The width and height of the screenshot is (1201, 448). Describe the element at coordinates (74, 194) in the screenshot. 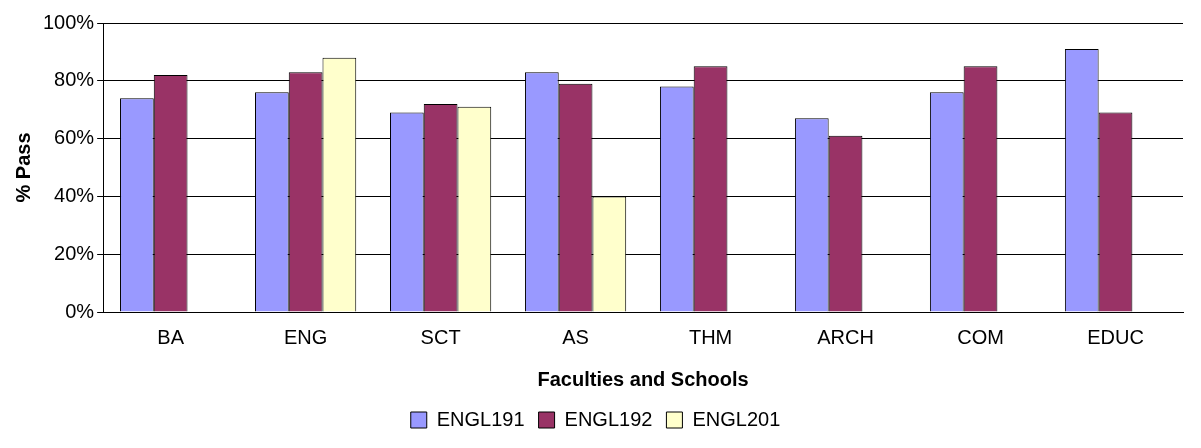

I see `y-tick-label: 40%` at that location.